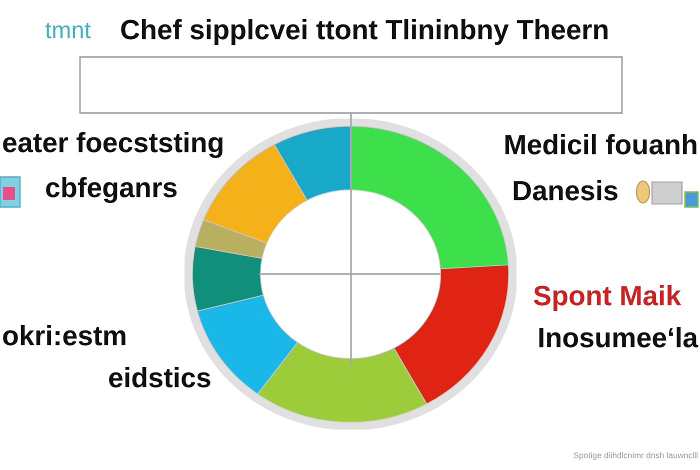 Image resolution: width=700 pixels, height=470 pixels. What do you see at coordinates (566, 190) in the screenshot?
I see `text: Danesis` at bounding box center [566, 190].